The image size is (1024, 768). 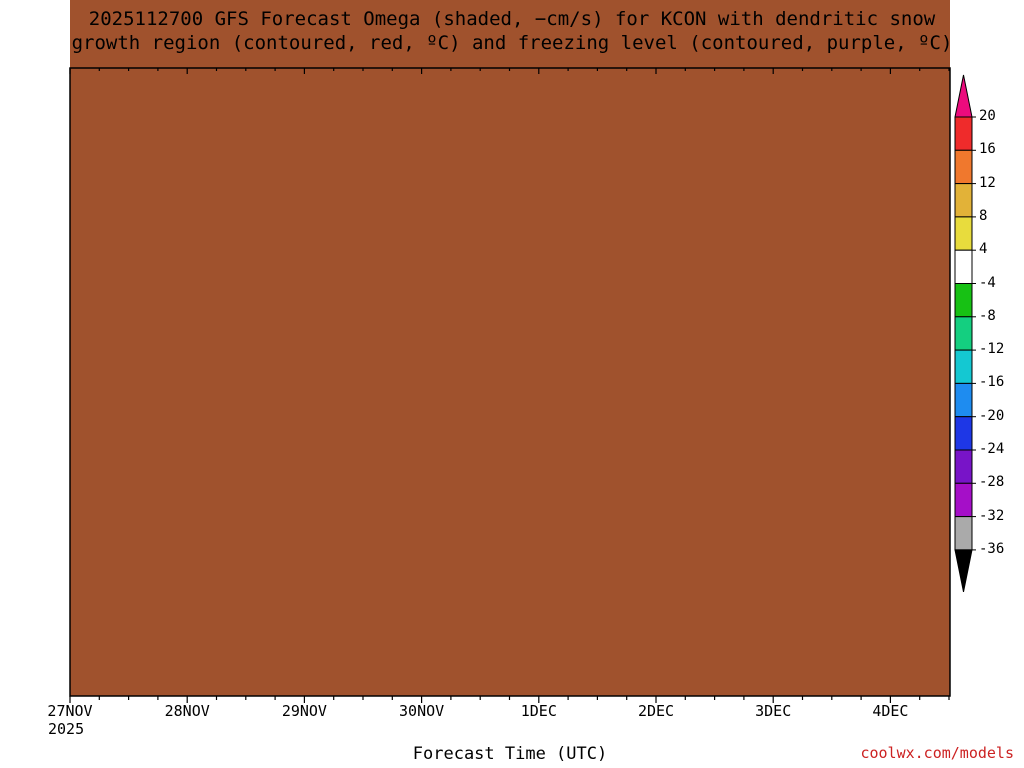 What do you see at coordinates (992, 415) in the screenshot?
I see `colorbar-tick-label: -20` at bounding box center [992, 415].